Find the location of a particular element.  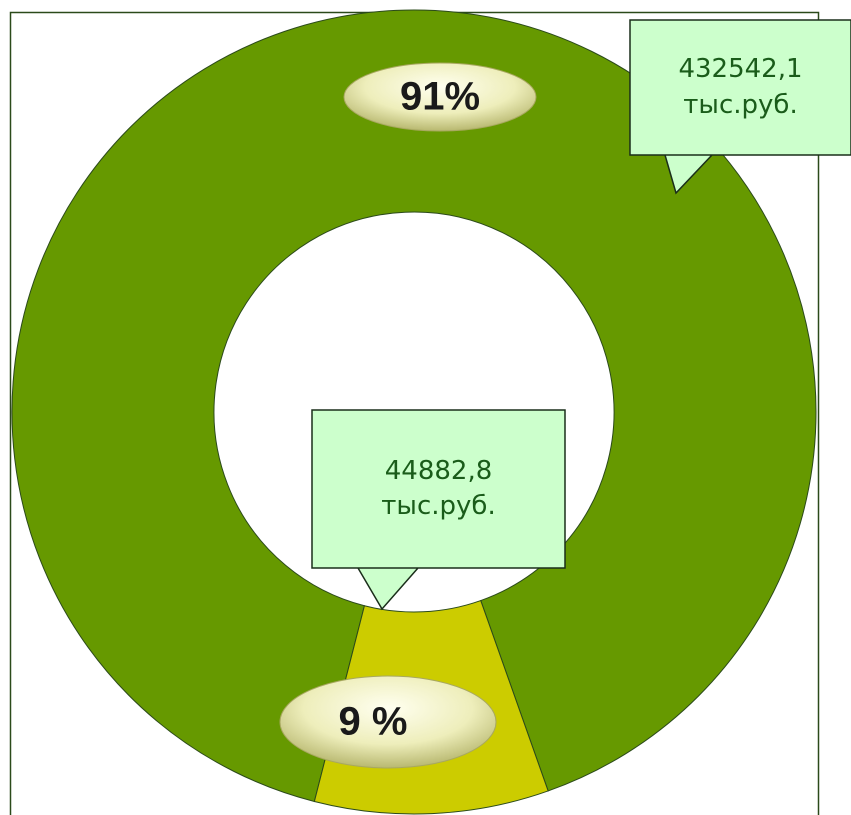

percent-label: 9 % is located at coordinates (373, 722).